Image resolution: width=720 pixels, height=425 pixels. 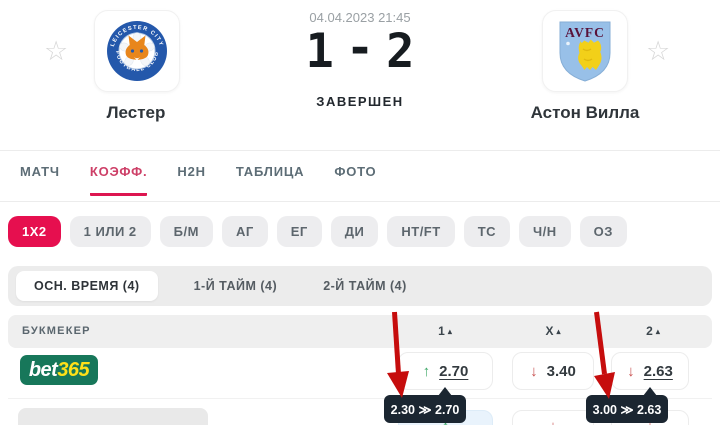 I want to click on match-status: ЗАВЕРШЕН, so click(x=360, y=101).